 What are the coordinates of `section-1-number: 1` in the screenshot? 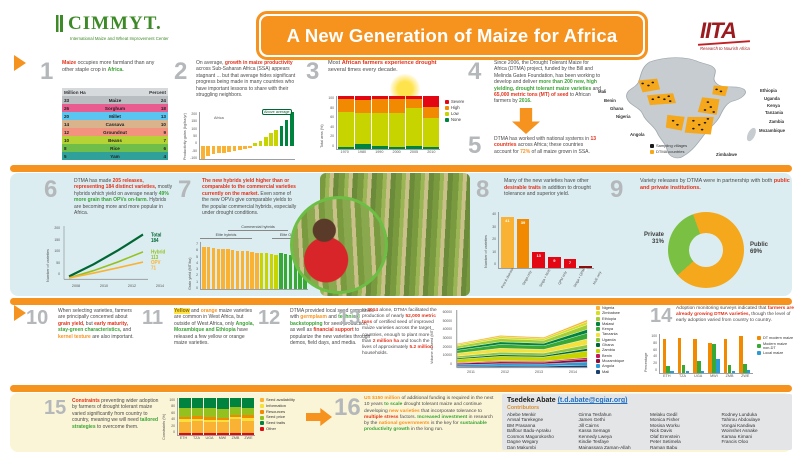 It's located at (47, 71).